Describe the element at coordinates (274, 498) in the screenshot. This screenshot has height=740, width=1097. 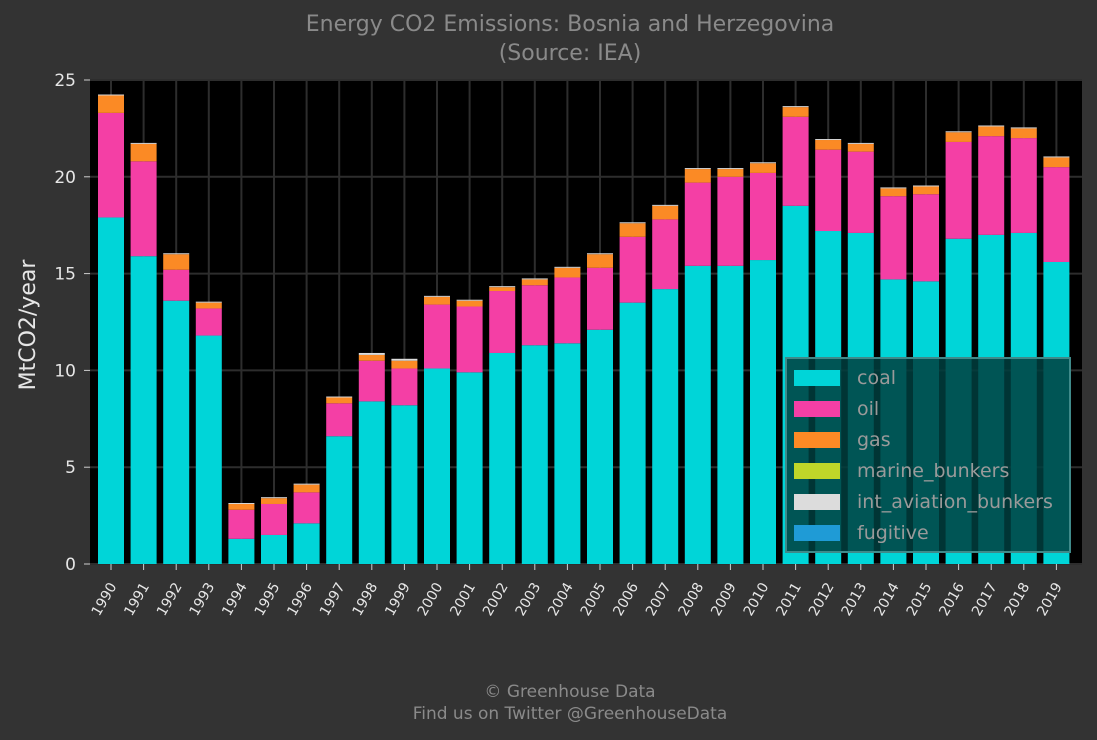
I see `bar-int_aviation_bunkers-1995` at that location.